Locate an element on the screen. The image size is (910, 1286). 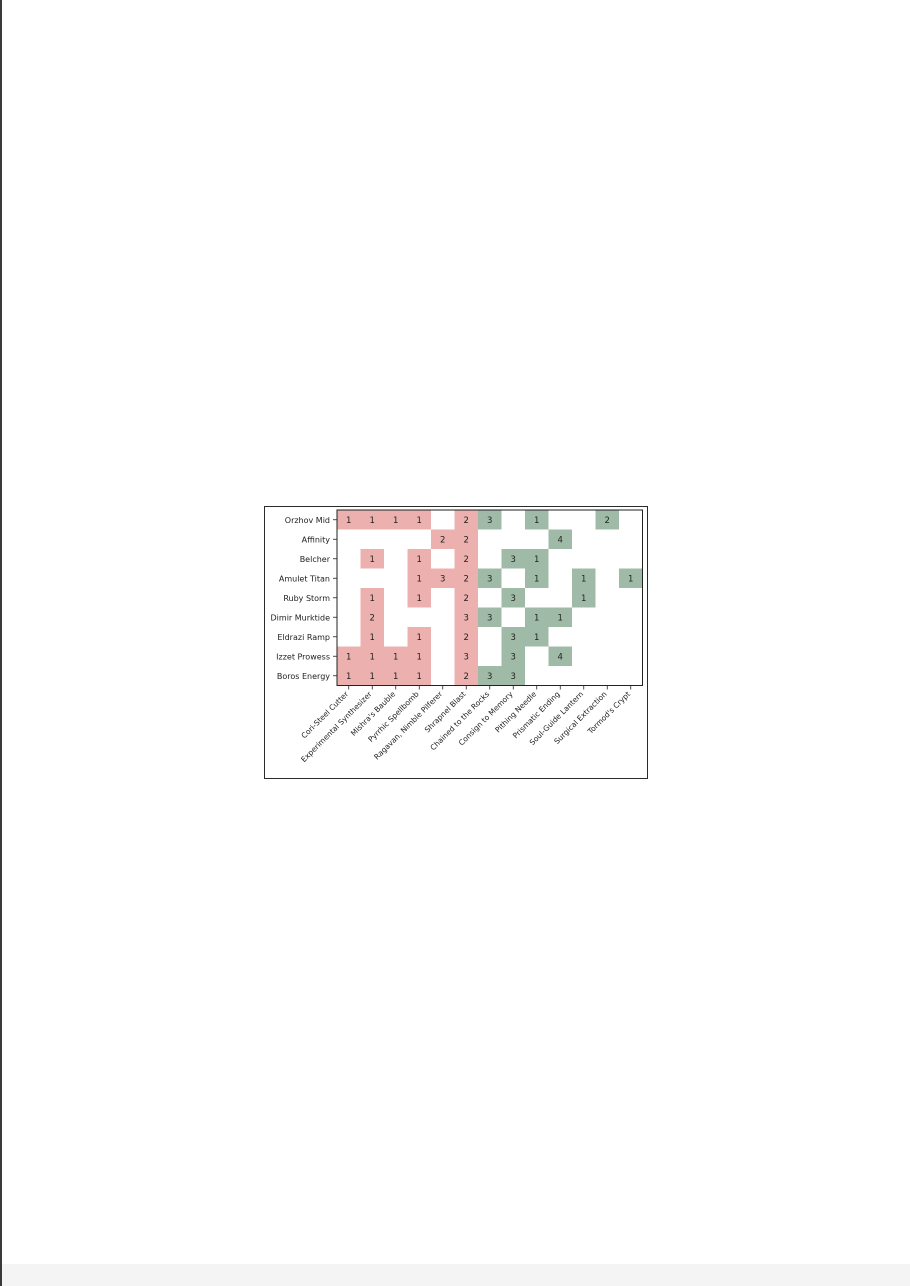
y-tick-label: Izzet Prowess is located at coordinates (303, 656).